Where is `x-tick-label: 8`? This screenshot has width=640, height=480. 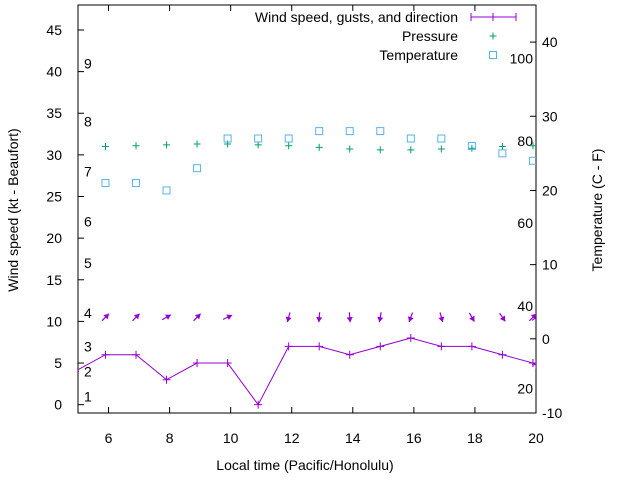
x-tick-label: 8 is located at coordinates (170, 438).